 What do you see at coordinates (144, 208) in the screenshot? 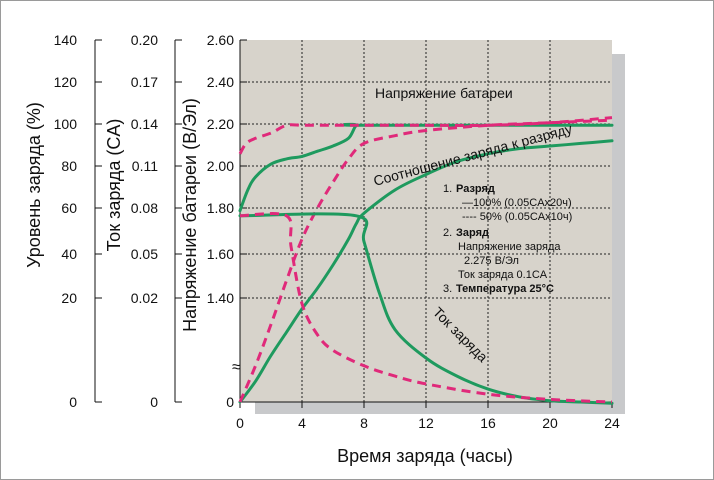
I see `y-tick-label-charge-current-4: 0.08` at bounding box center [144, 208].